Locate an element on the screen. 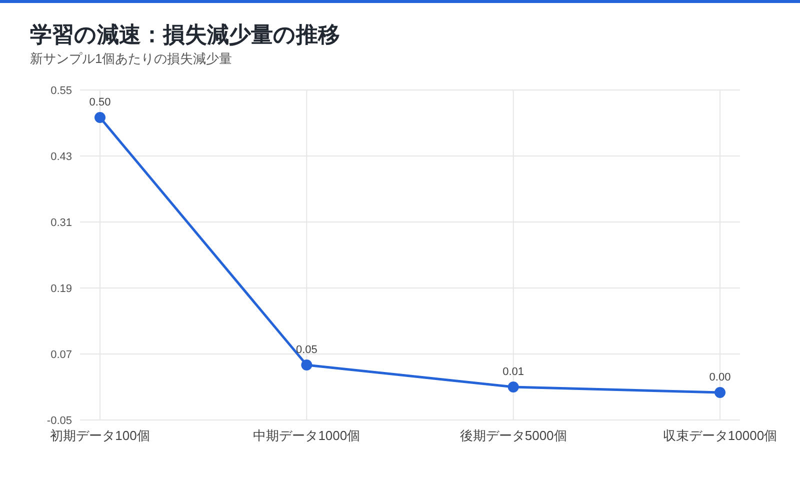 This screenshot has height=500, width=800. y-tick-label: 0.43 is located at coordinates (61, 157).